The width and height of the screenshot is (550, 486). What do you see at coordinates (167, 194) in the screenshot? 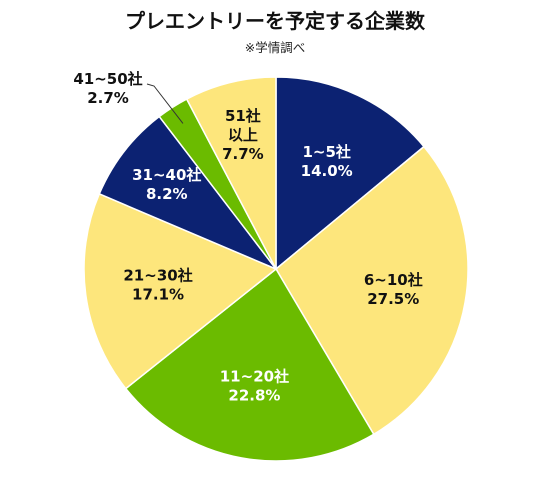
I see `slice-percent: 8.2%` at bounding box center [167, 194].